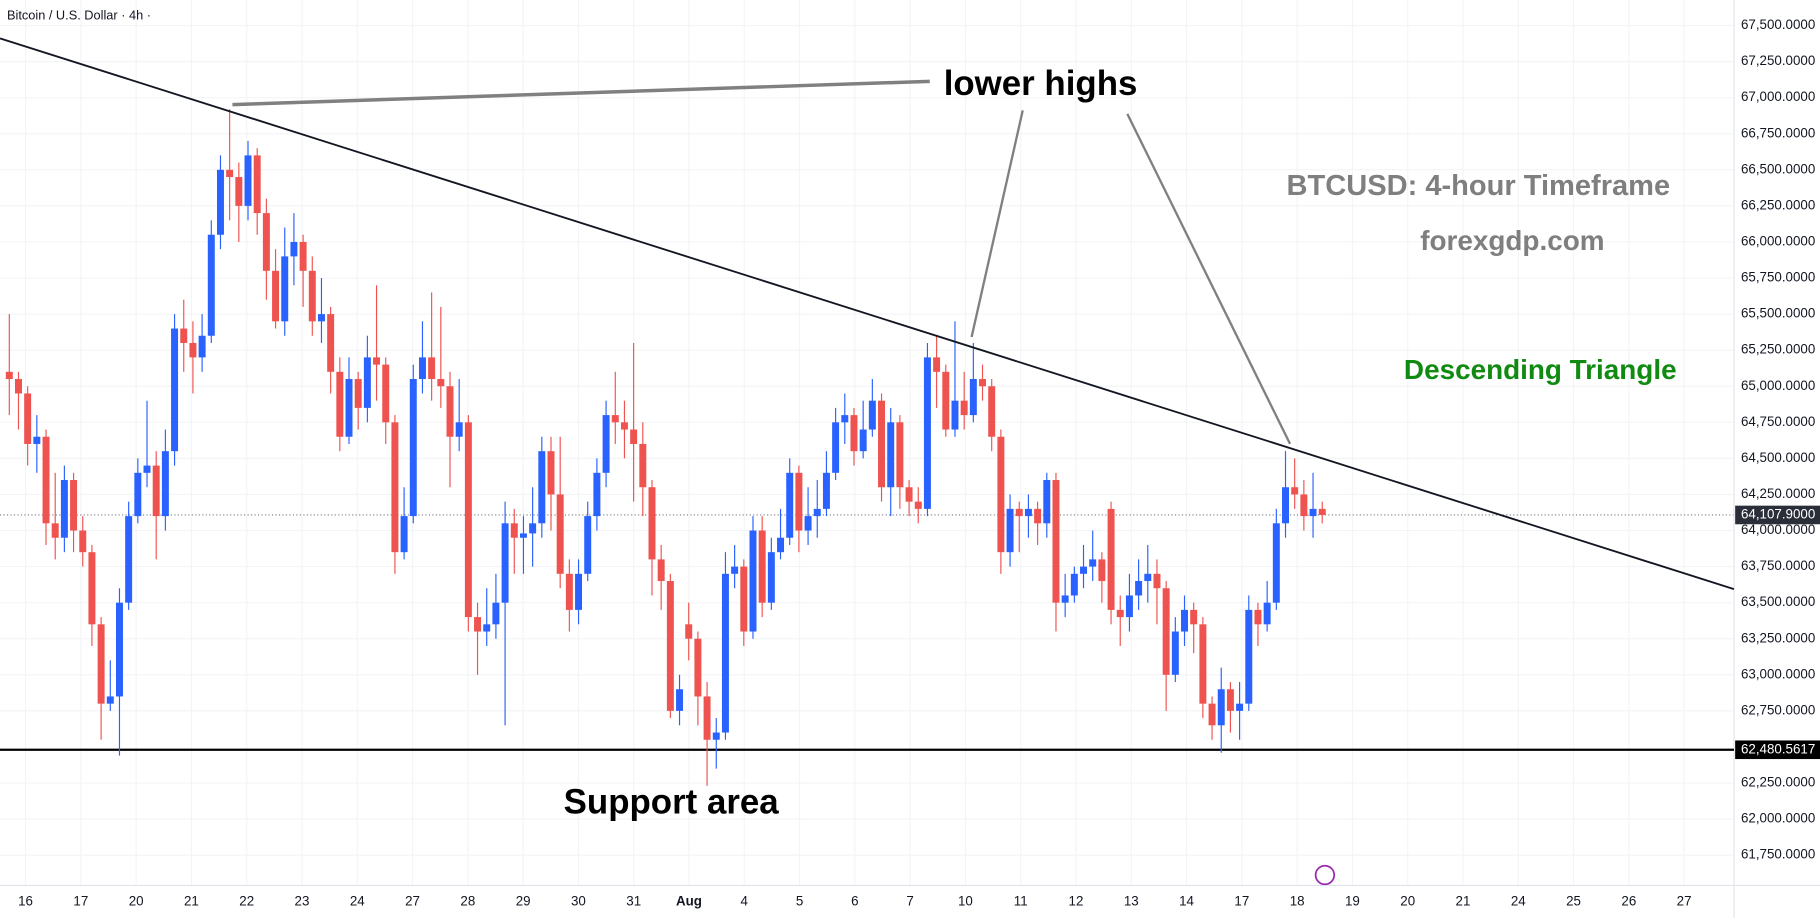  Describe the element at coordinates (965, 900) in the screenshot. I see `x-tick-label: 10` at that location.